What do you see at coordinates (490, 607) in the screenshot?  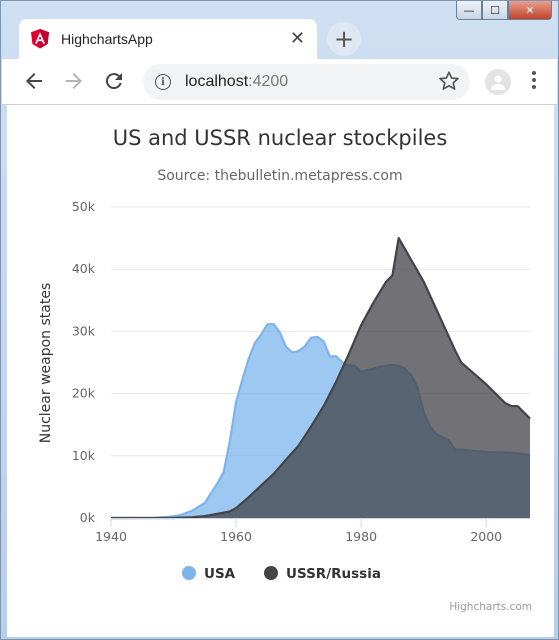 I see `credits-link: Highcharts.com` at bounding box center [490, 607].